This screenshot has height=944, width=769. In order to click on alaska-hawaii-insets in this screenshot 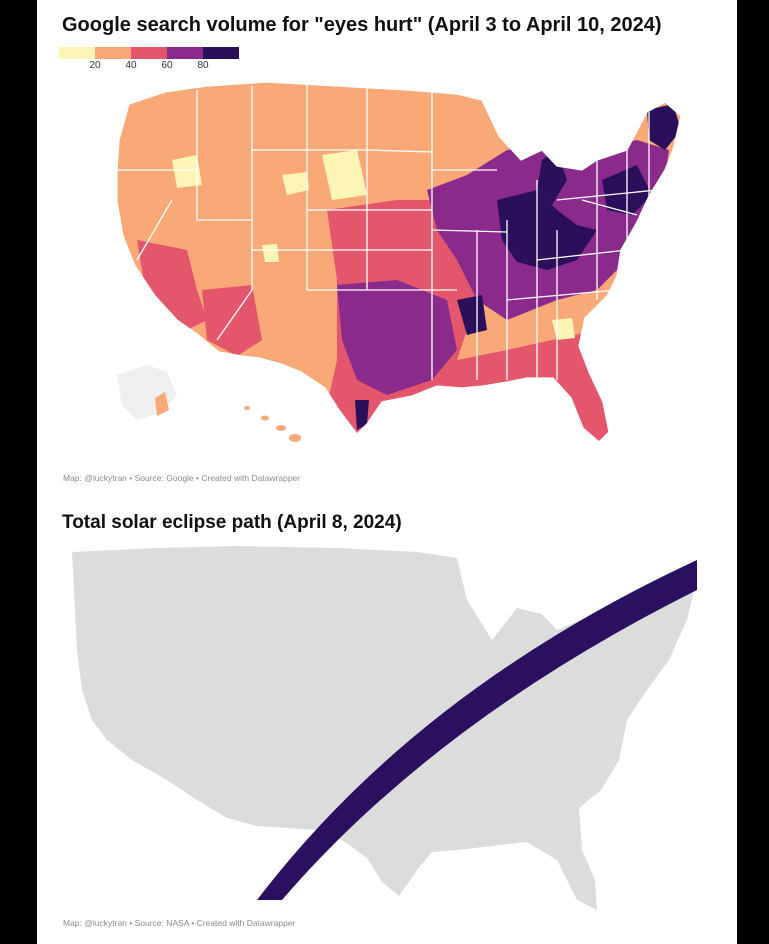, I will do `click(209, 403)`.